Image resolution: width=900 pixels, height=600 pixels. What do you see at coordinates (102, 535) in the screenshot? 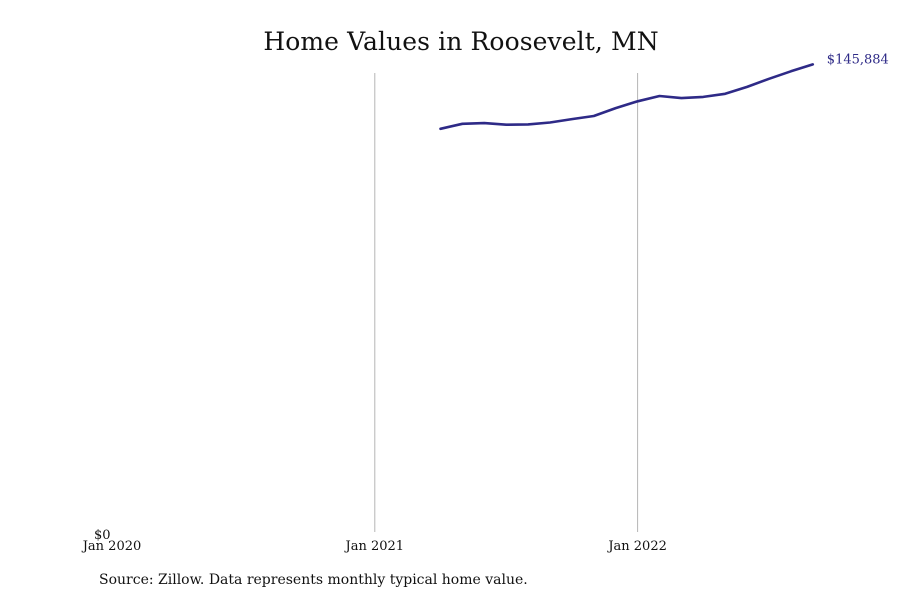
I see `y-axis-zero-label: $0` at bounding box center [102, 535].